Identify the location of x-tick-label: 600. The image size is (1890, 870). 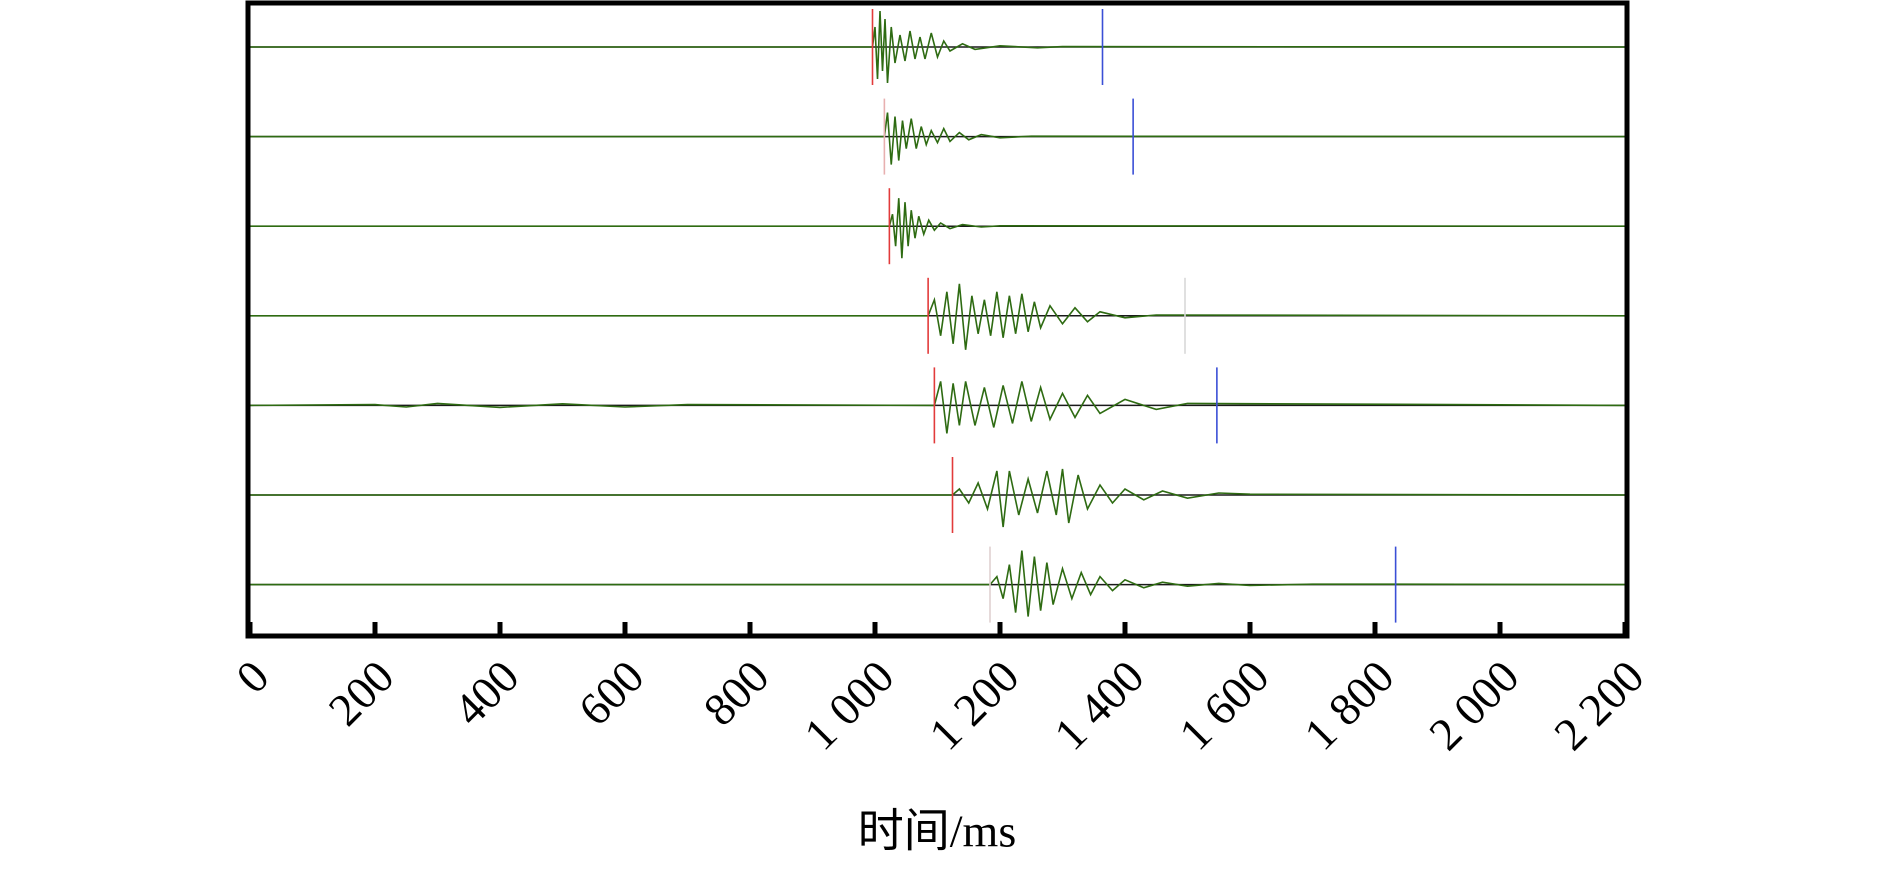
(611, 692).